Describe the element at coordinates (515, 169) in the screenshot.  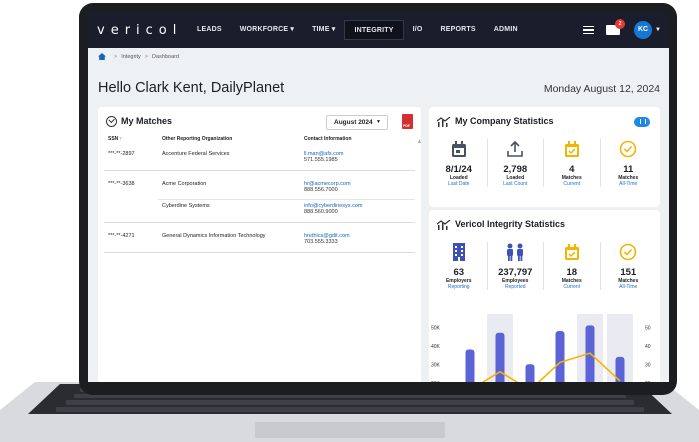
I see `stat-value: 2,798` at that location.